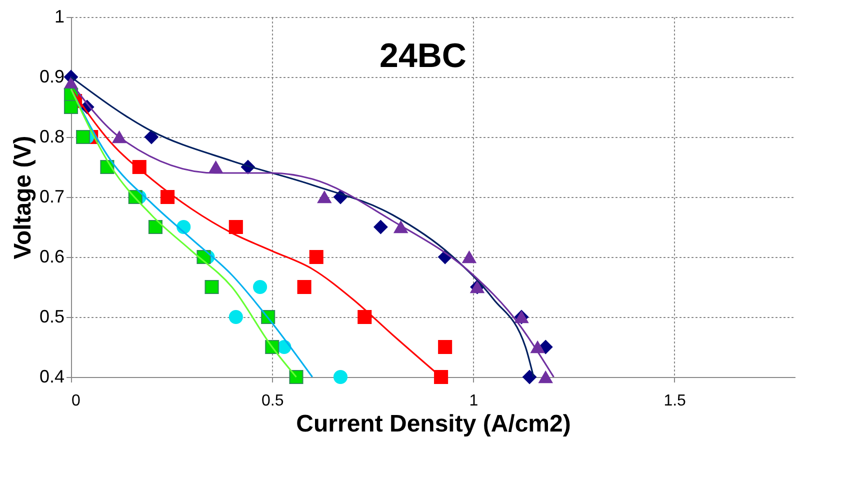 The image size is (865, 477). Describe the element at coordinates (76, 401) in the screenshot. I see `x-tick-label: 0` at that location.